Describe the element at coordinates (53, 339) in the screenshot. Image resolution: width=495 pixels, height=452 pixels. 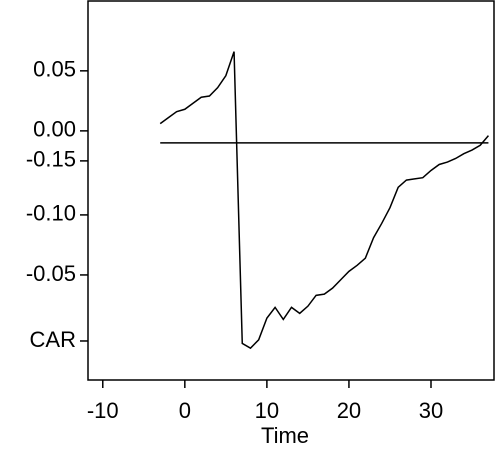
I see `y-tick-label: CAR` at that location.